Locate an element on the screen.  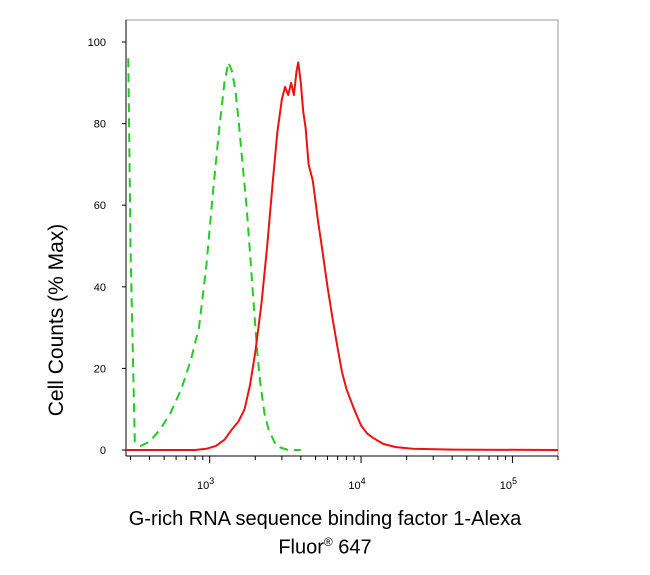
x-axis-label-line2: Fluor® 647 is located at coordinates (325, 547).